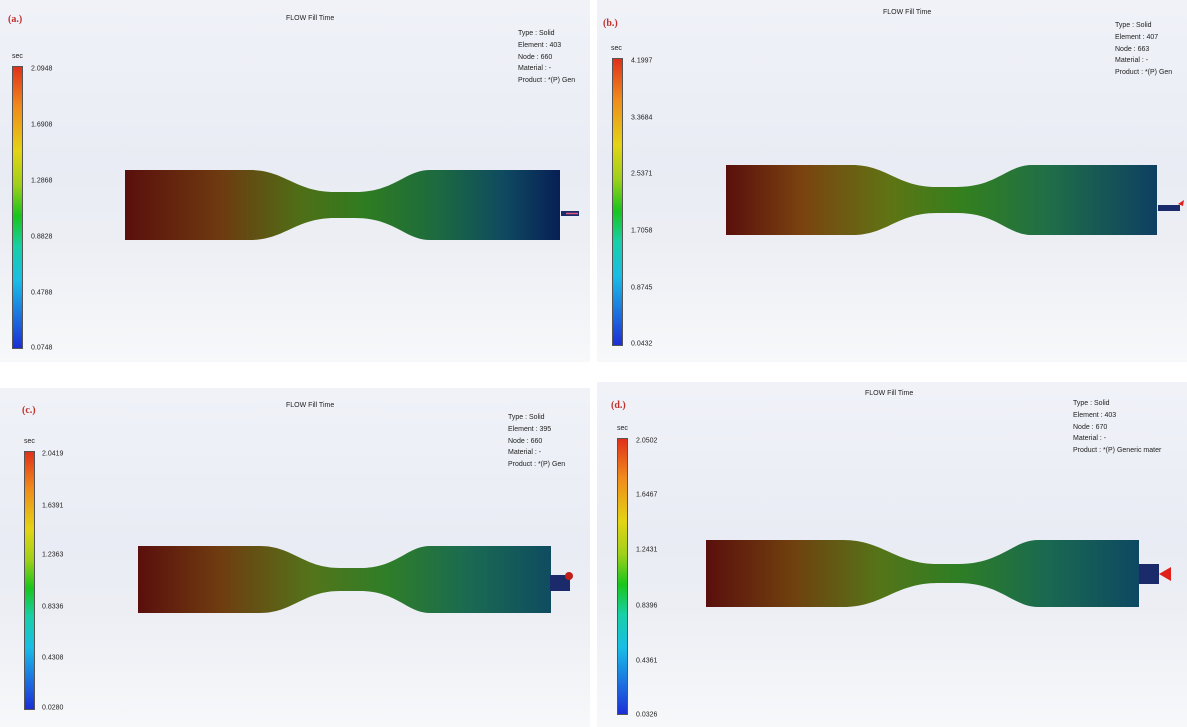 The width and height of the screenshot is (1187, 727). I want to click on scale-tick: 2.5371, so click(642, 174).